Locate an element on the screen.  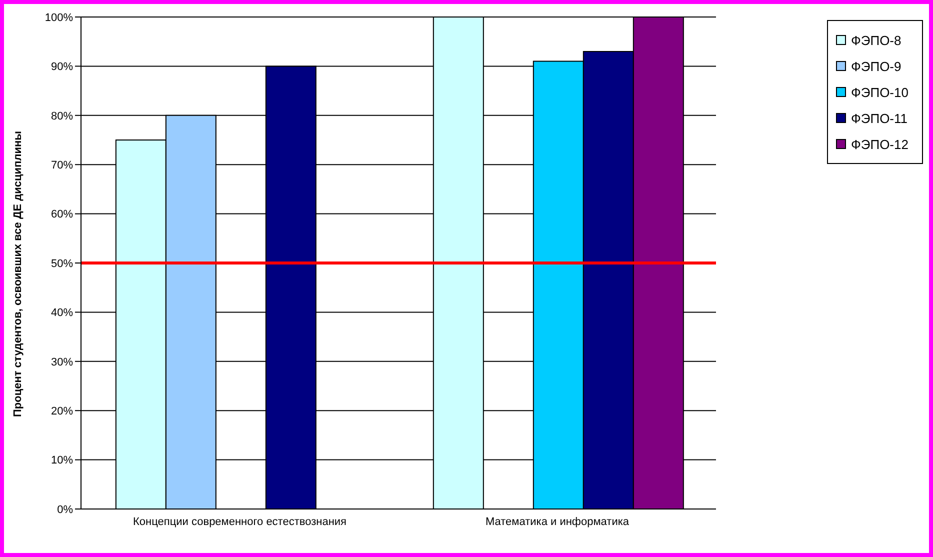
legend-label: ФЭПО-10 is located at coordinates (879, 92).